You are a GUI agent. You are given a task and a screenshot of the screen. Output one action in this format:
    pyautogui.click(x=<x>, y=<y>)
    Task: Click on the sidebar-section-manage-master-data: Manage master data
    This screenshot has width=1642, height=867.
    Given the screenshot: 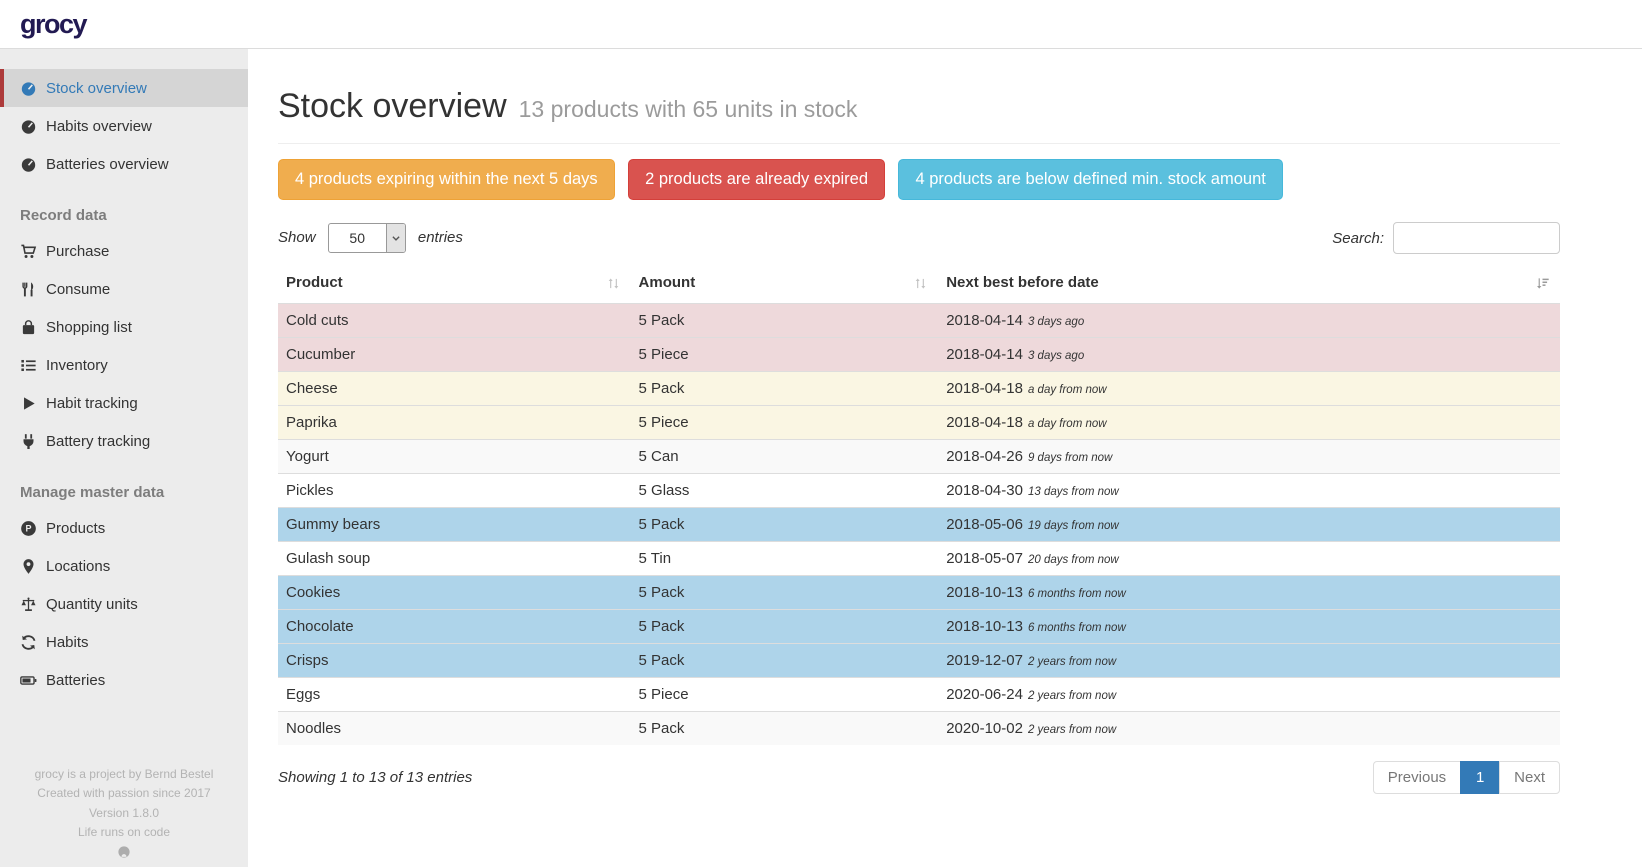 What is the action you would take?
    pyautogui.click(x=92, y=492)
    